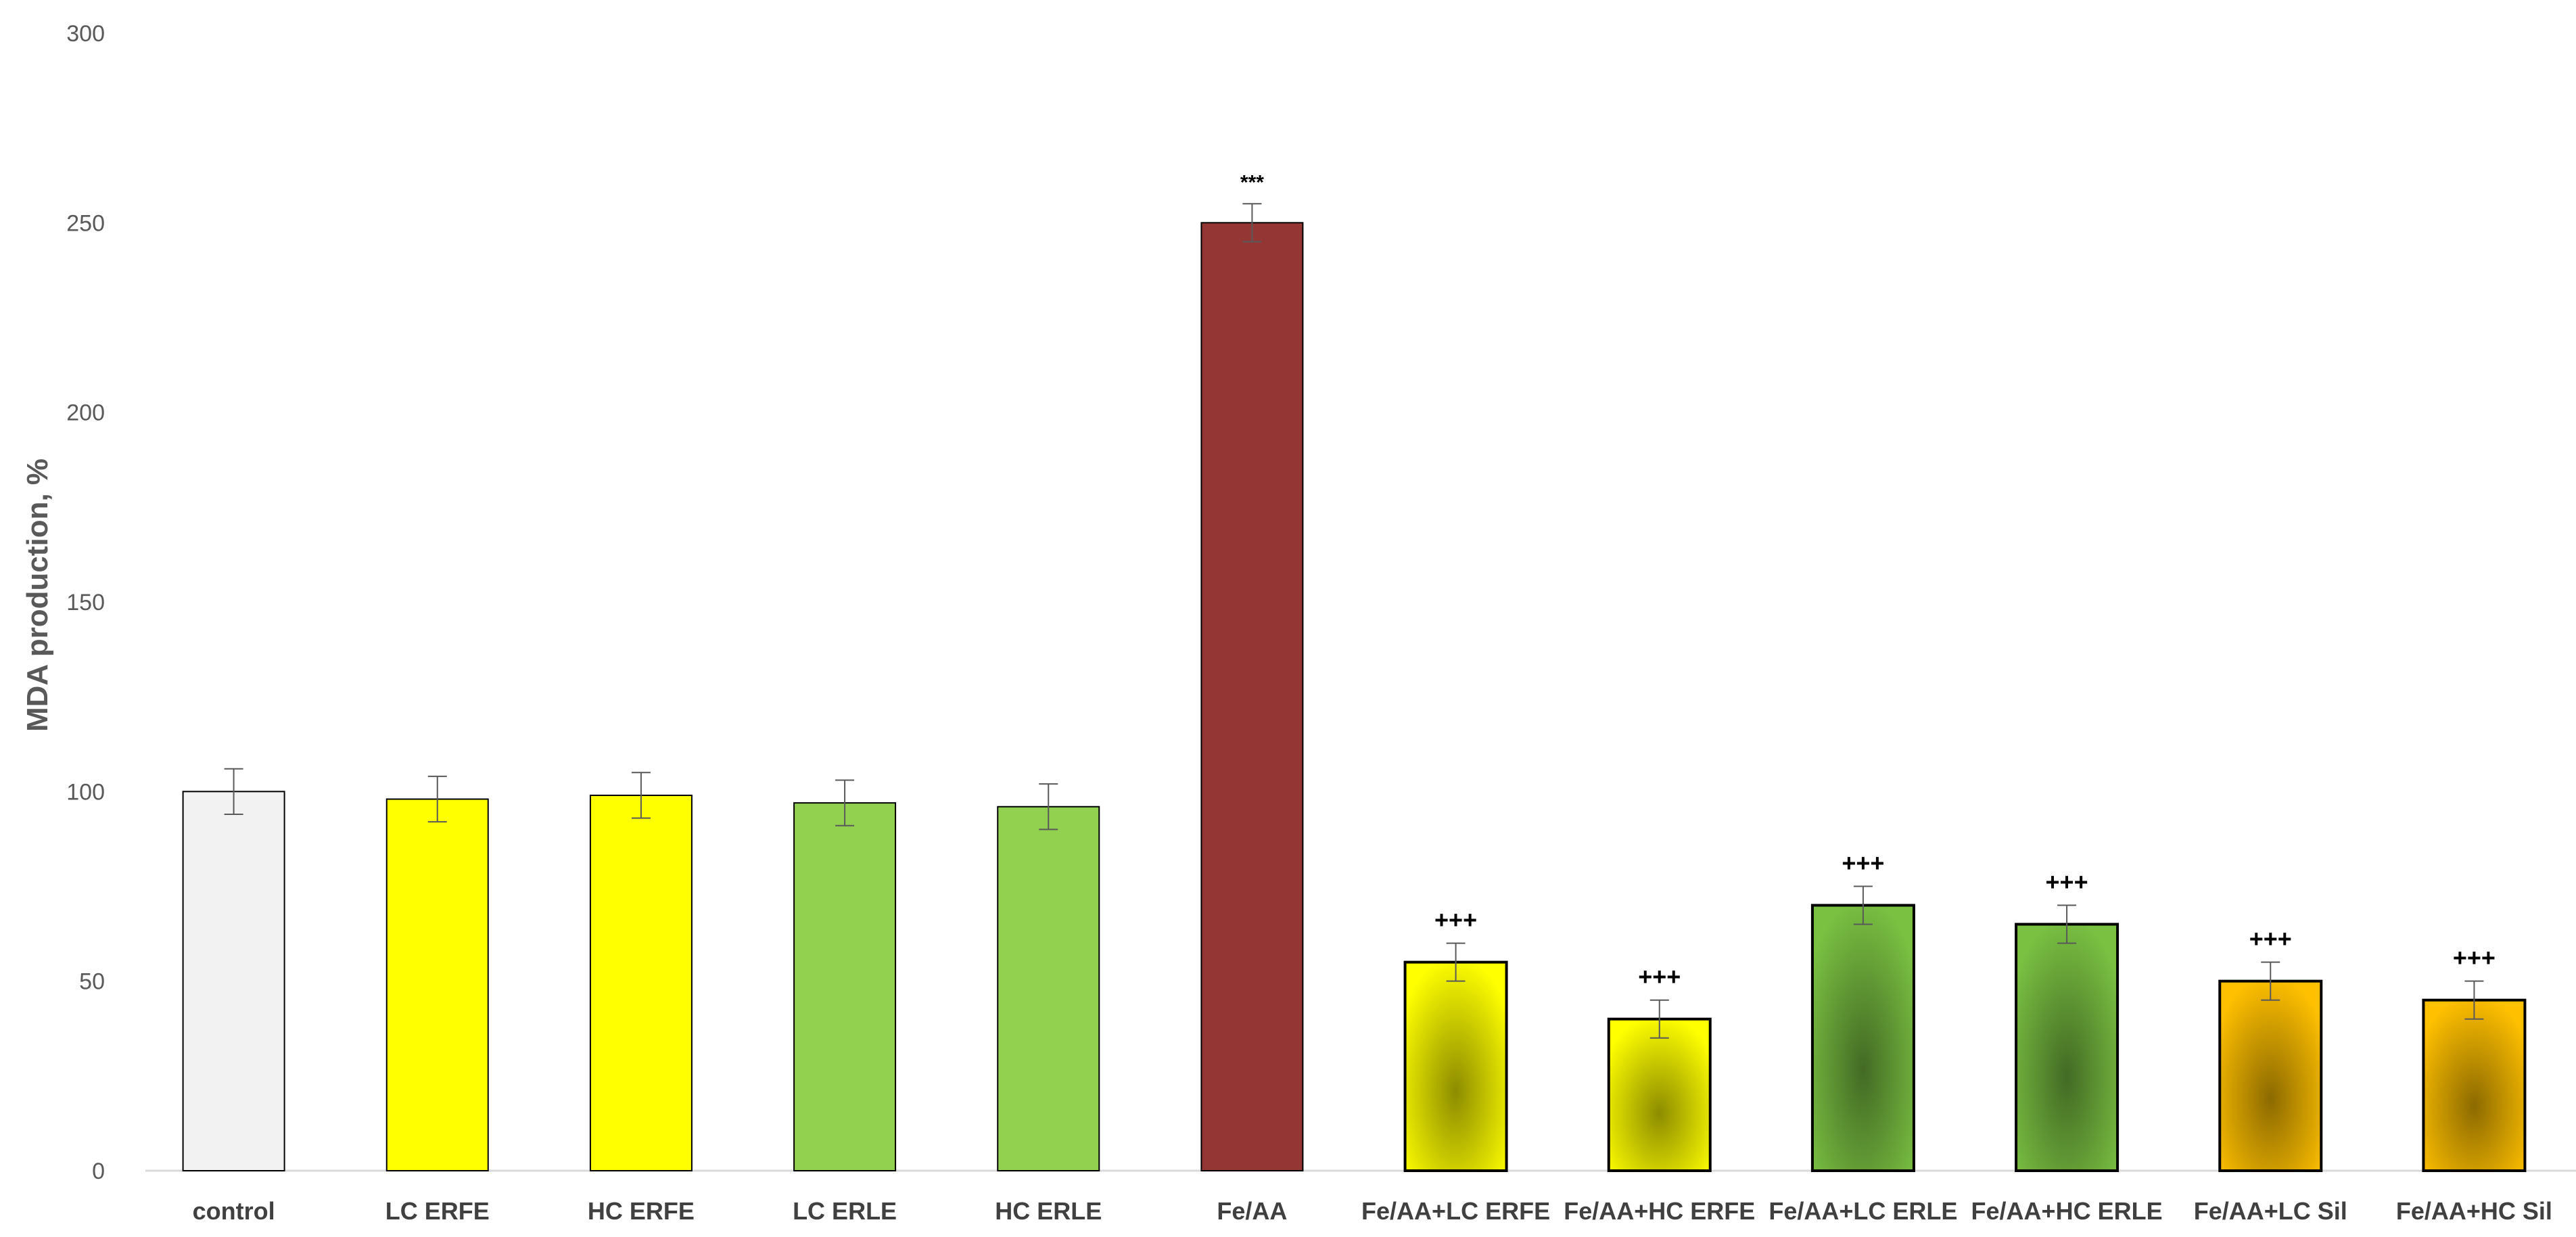 This screenshot has height=1237, width=2576. What do you see at coordinates (437, 1211) in the screenshot?
I see `category-label: LC ERFE` at bounding box center [437, 1211].